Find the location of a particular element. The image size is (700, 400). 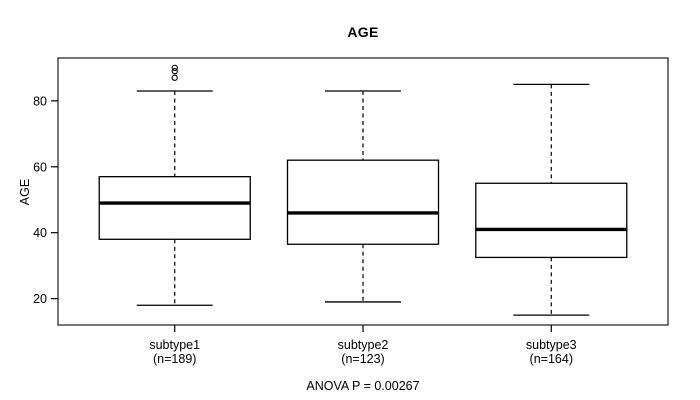

x-group-label: subtype1 (n=189) is located at coordinates (175, 352).